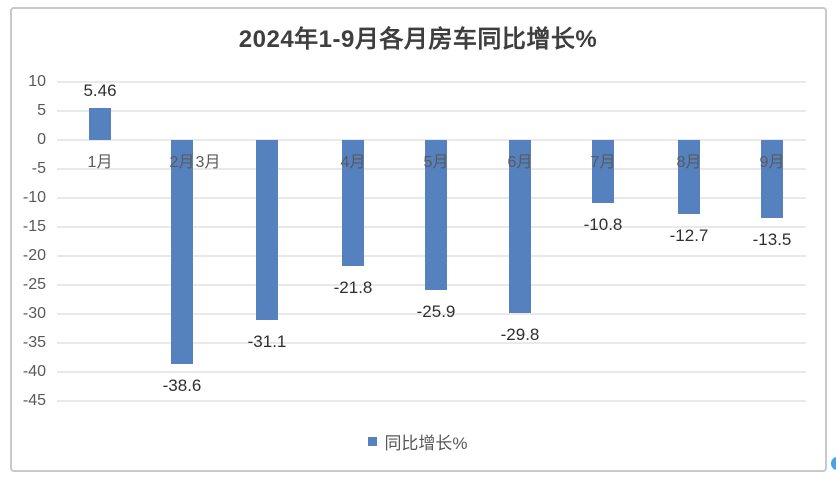 Image resolution: width=836 pixels, height=480 pixels. Describe the element at coordinates (34, 284) in the screenshot. I see `y-axis-tick-label: -25` at that location.